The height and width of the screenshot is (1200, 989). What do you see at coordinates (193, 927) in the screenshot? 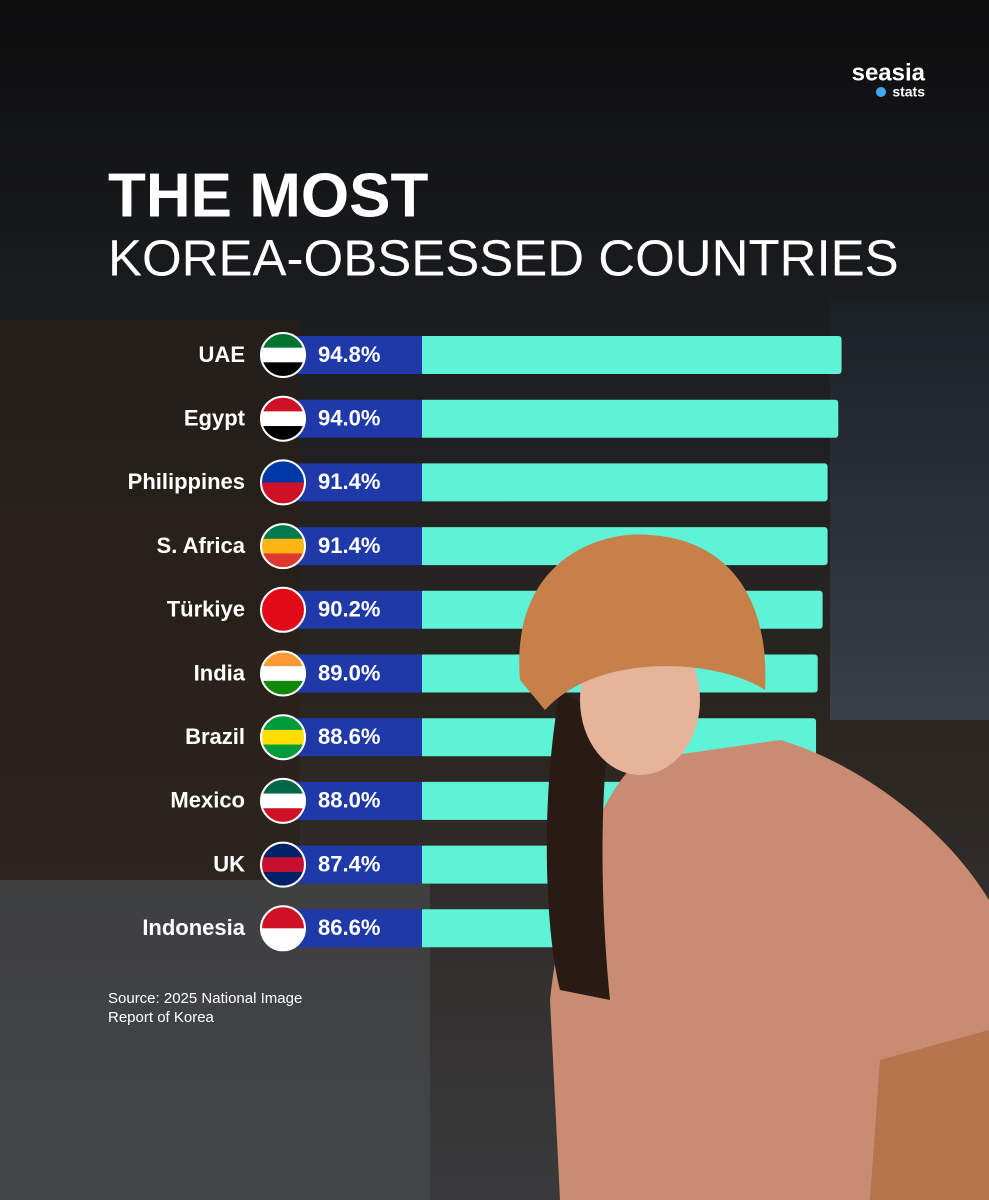
I see `category-label: Indonesia` at bounding box center [193, 927].